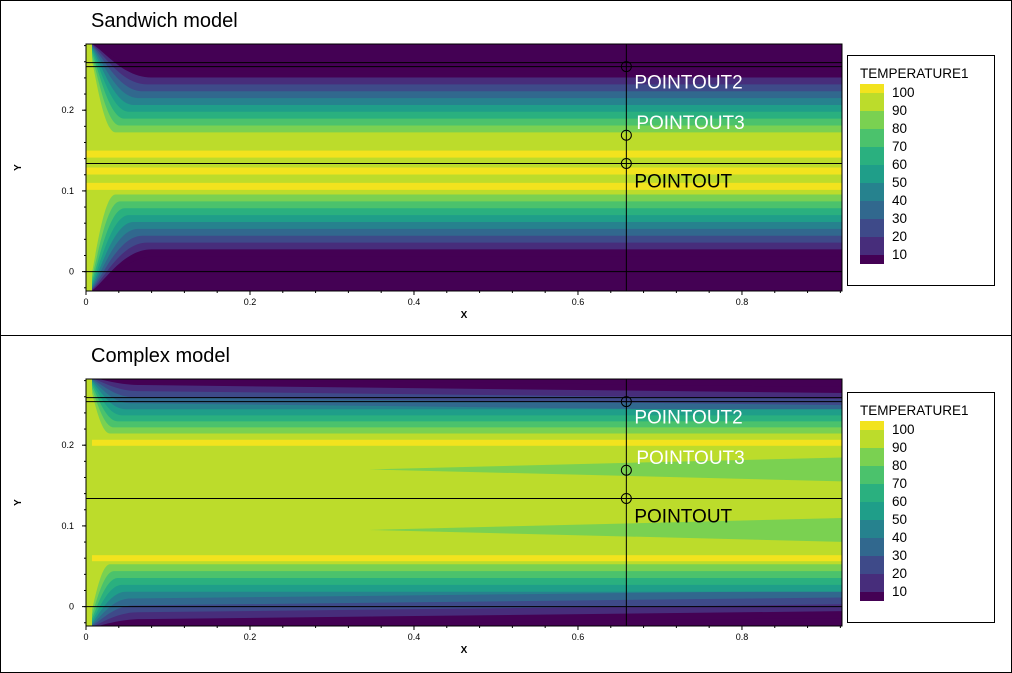 The height and width of the screenshot is (673, 1012). I want to click on temperature-legend: TEMPERATURE1 100 90 80 70 60 50 40 30 20 10, so click(921, 507).